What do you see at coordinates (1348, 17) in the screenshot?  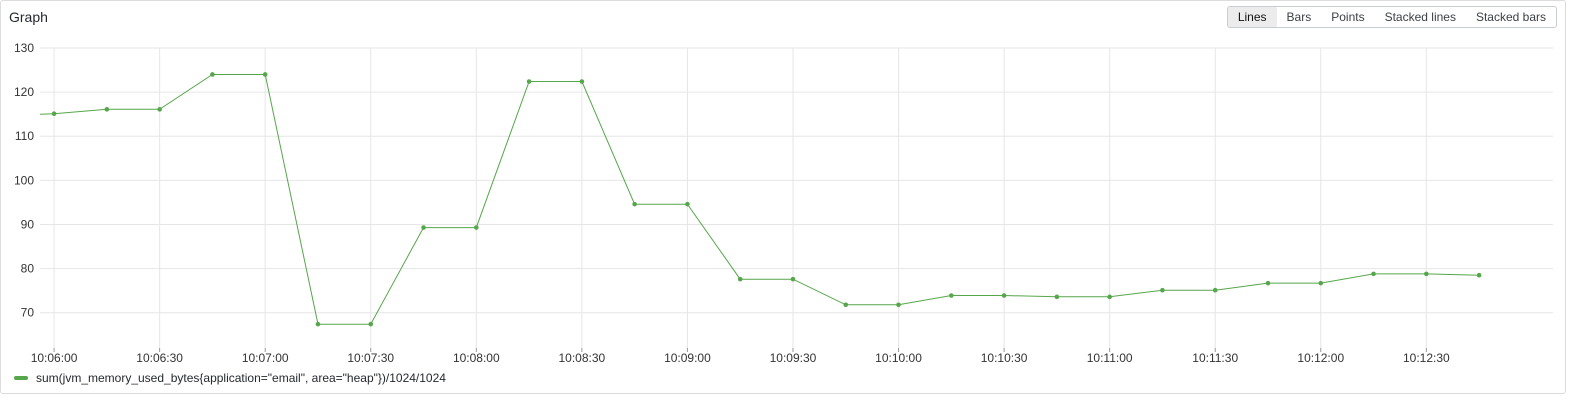 I see `mode-button-points: Points` at bounding box center [1348, 17].